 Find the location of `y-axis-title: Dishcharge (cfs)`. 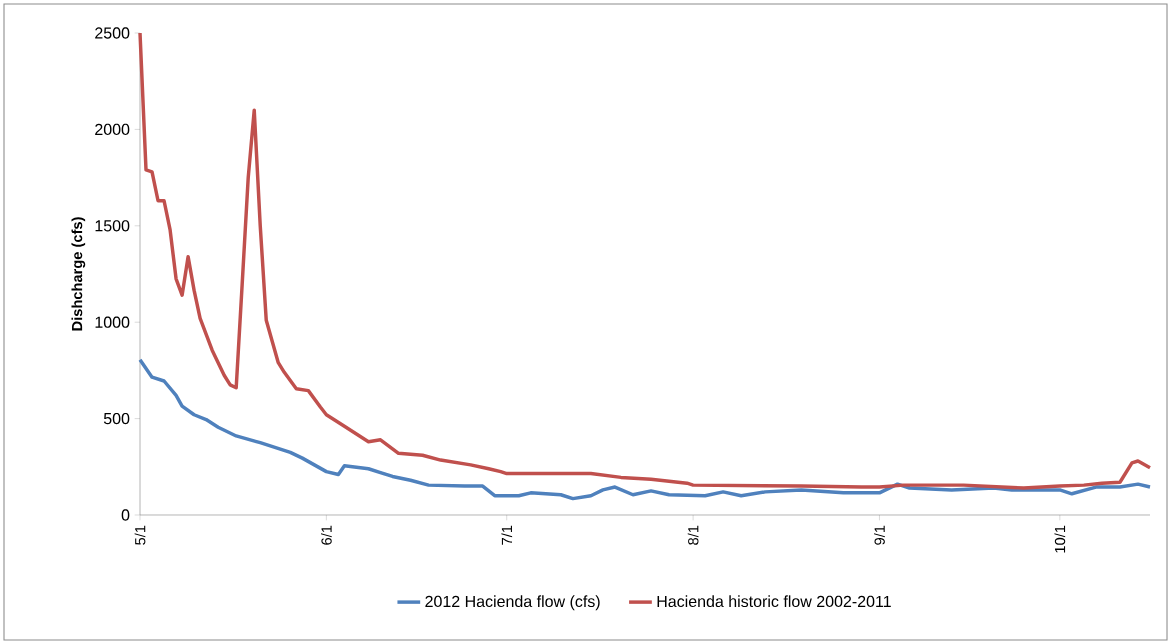

y-axis-title: Dishcharge (cfs) is located at coordinates (78, 274).